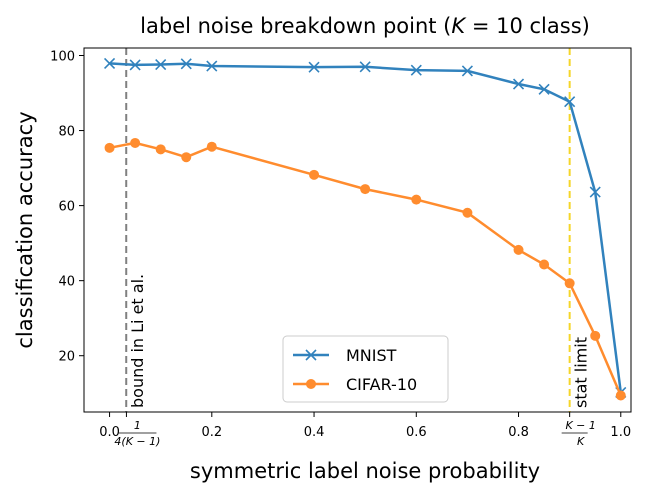 This screenshot has width=655, height=494. I want to click on vline-label-0: bound in Li et al., so click(137, 341).